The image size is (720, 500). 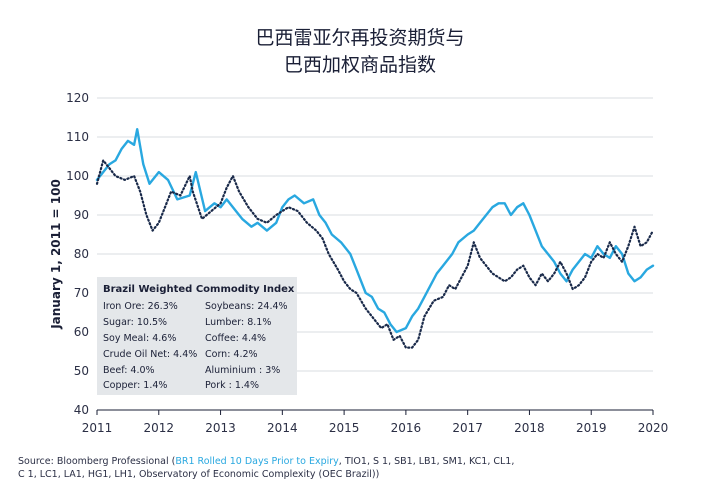 I want to click on y-tick-label: 50, so click(x=81, y=371).